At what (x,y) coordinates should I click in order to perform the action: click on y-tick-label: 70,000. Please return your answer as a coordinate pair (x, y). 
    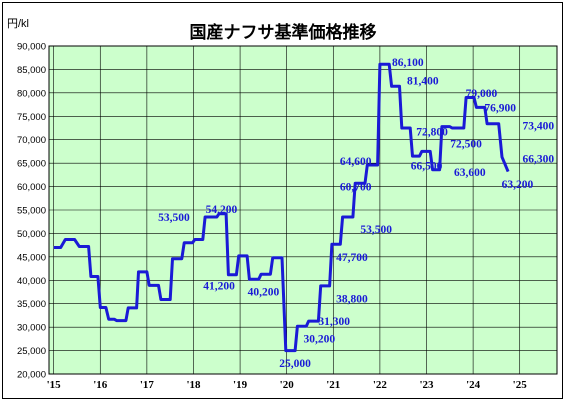
    Looking at the image, I should click on (31, 140).